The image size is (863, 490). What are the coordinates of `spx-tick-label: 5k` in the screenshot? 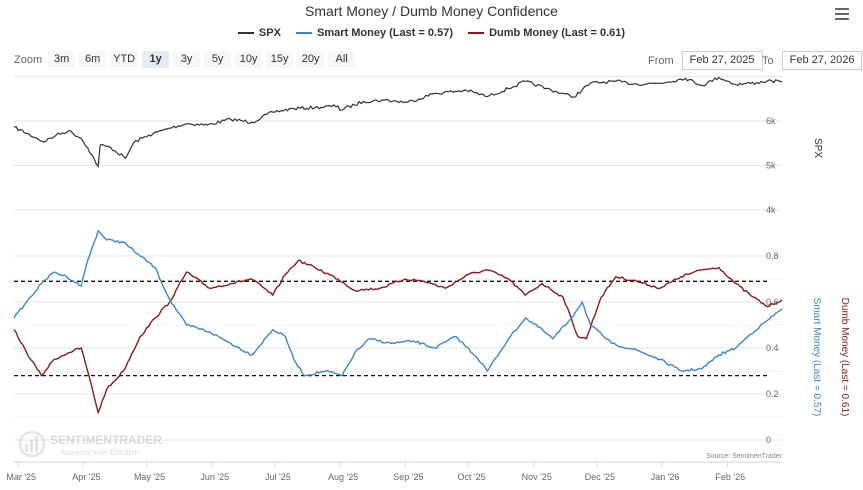 It's located at (771, 166).